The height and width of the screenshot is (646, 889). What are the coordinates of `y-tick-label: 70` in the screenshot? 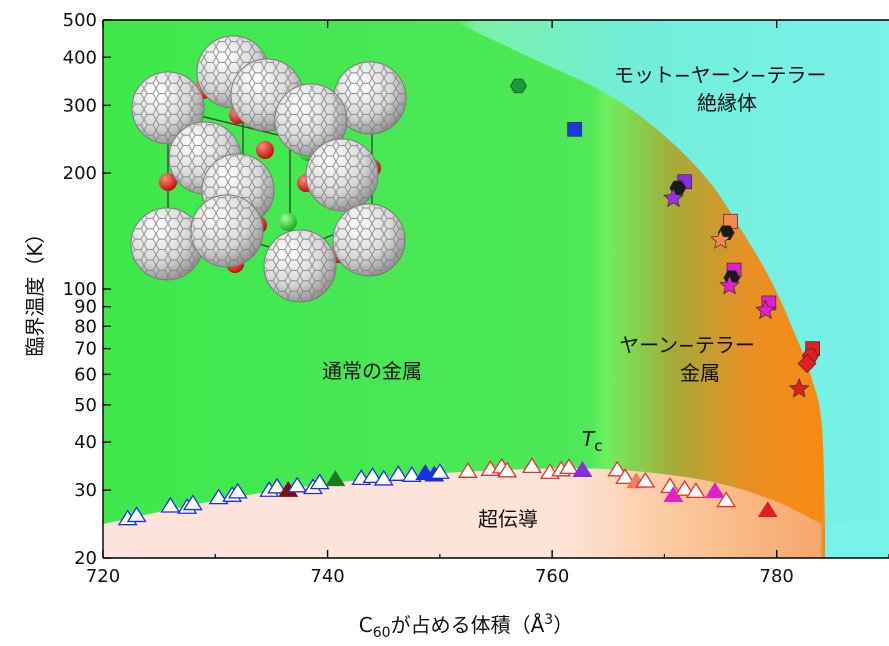 It's located at (85, 349).